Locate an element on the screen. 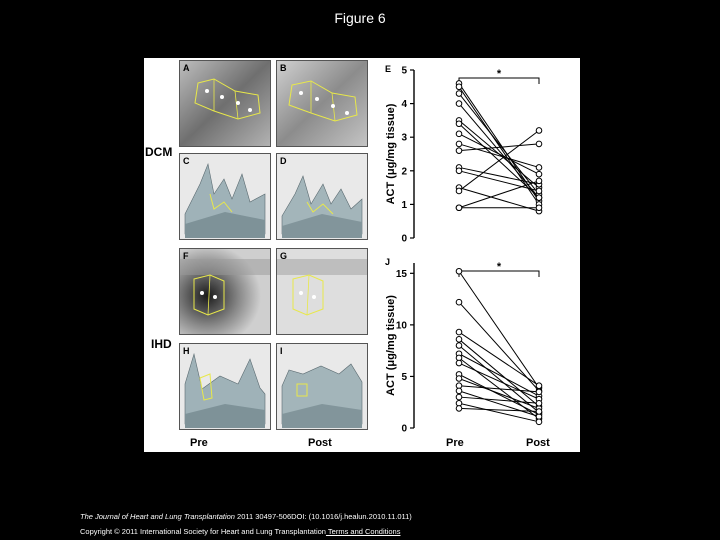 The width and height of the screenshot is (720, 540). panel-letter-i: I is located at coordinates (281, 351).